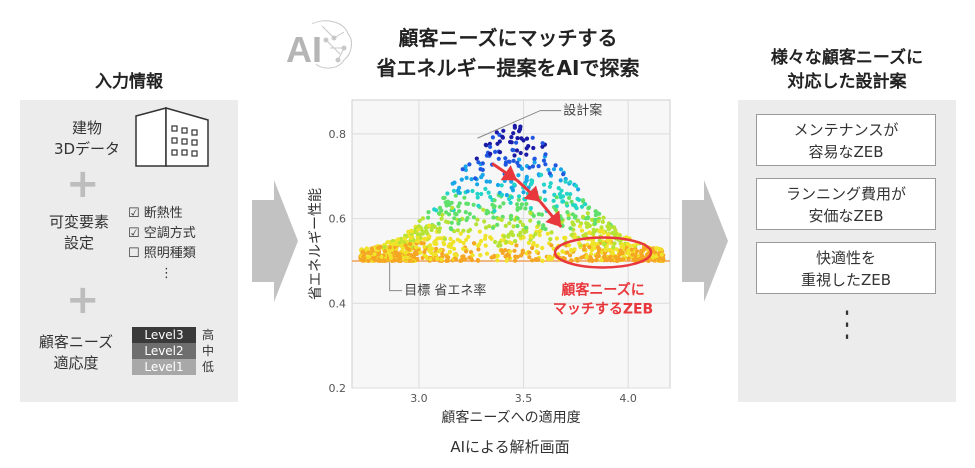 Image resolution: width=975 pixels, height=468 pixels. What do you see at coordinates (338, 219) in the screenshot?
I see `y-tick-label: 0.6` at bounding box center [338, 219].